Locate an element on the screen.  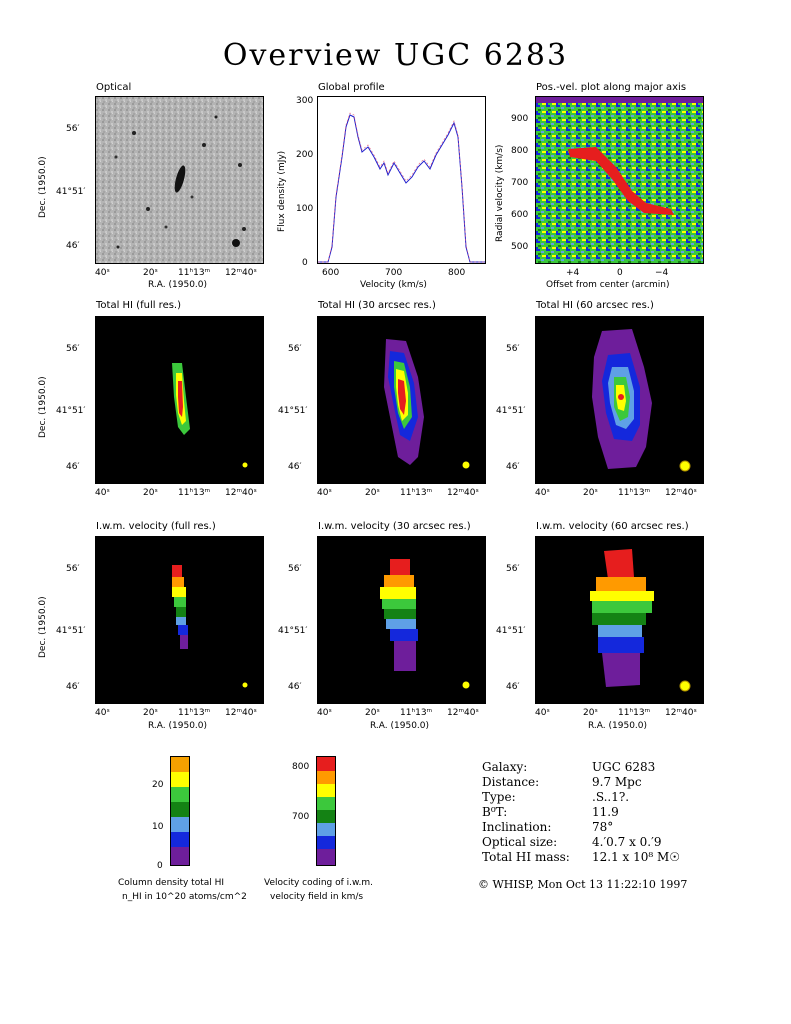
pv-ytick-500: 500 is located at coordinates (520, 247).